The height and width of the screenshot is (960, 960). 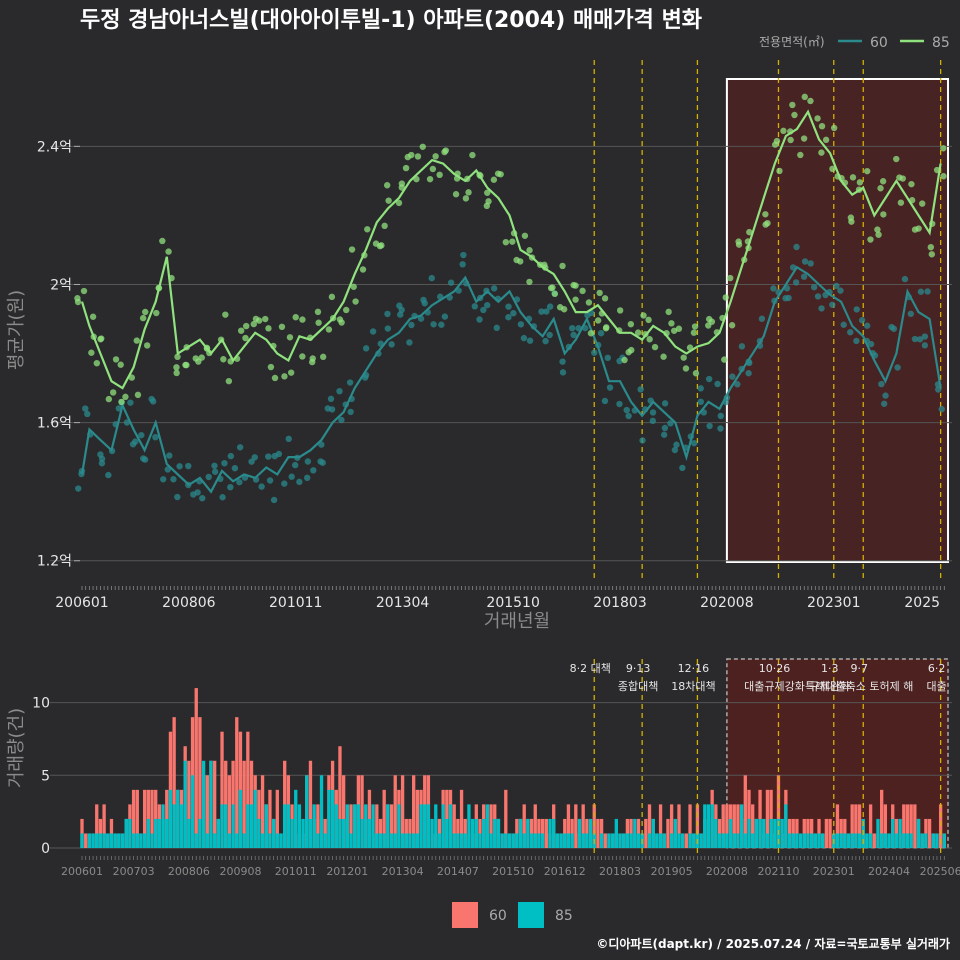 I want to click on volume-x-tick-label: 201304, so click(x=403, y=871).